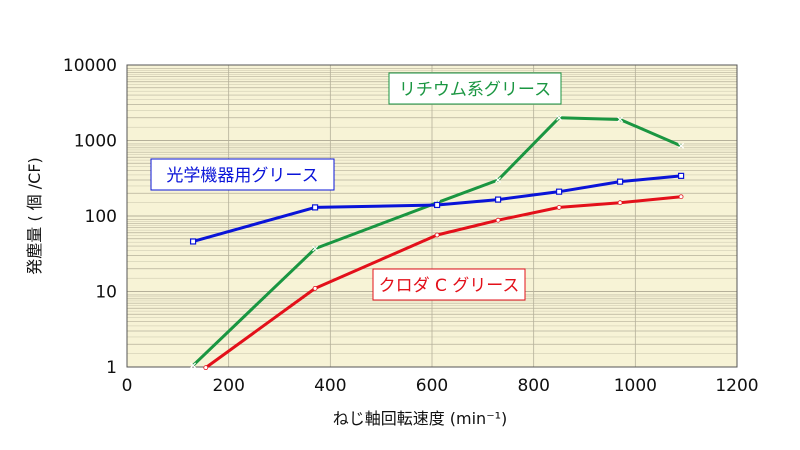  I want to click on y-tick-label: 1, so click(111, 368).